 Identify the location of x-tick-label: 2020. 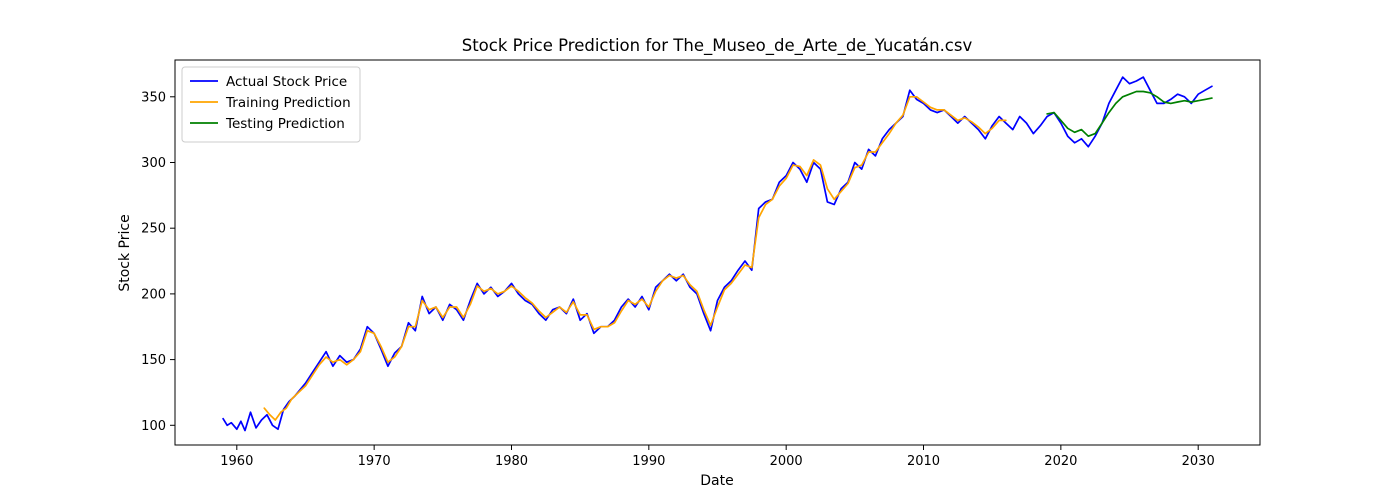
(1060, 461).